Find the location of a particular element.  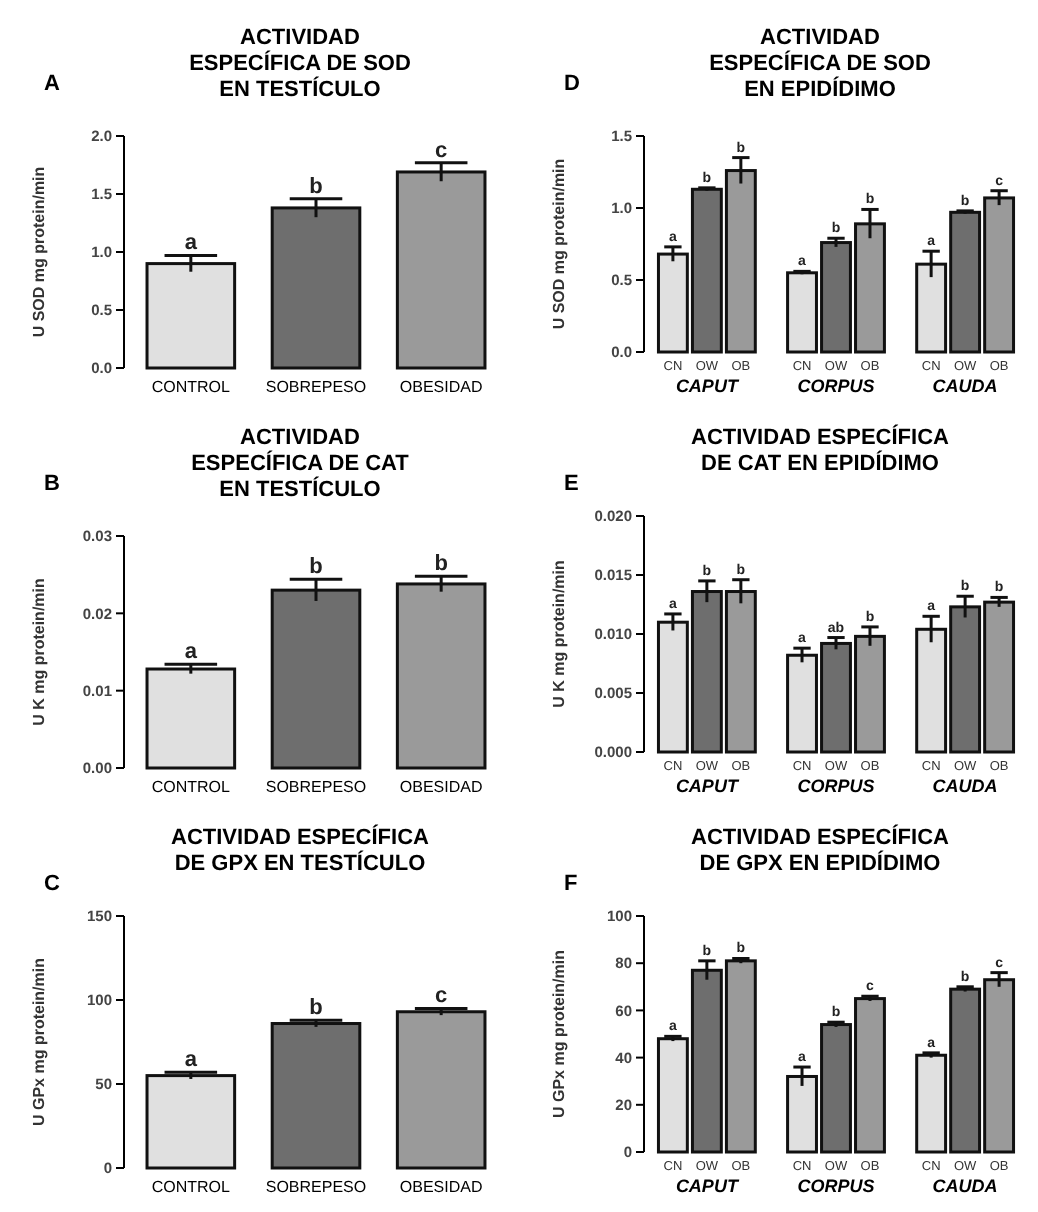

chart-title: ACTIVIDAD ESPECÍFICA DE CAT EN EPIDÍDIMO is located at coordinates (820, 450).